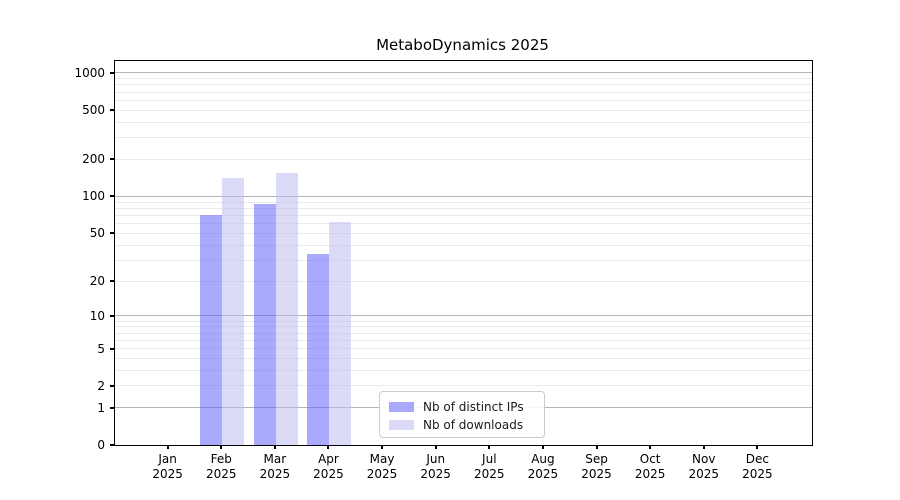  What do you see at coordinates (167, 459) in the screenshot?
I see `x-tick-month: Jan` at bounding box center [167, 459].